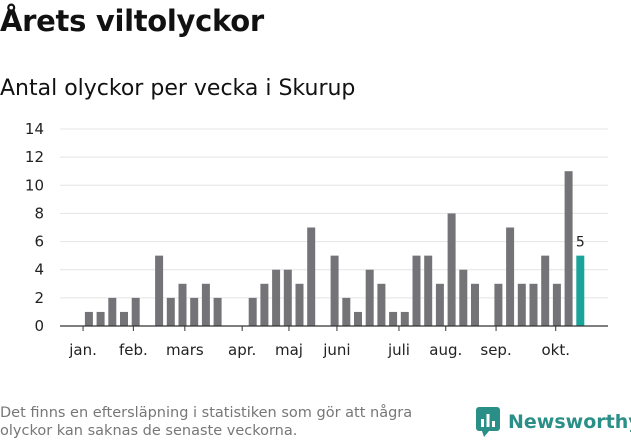  I want to click on x-tick-label: mars, so click(185, 350).